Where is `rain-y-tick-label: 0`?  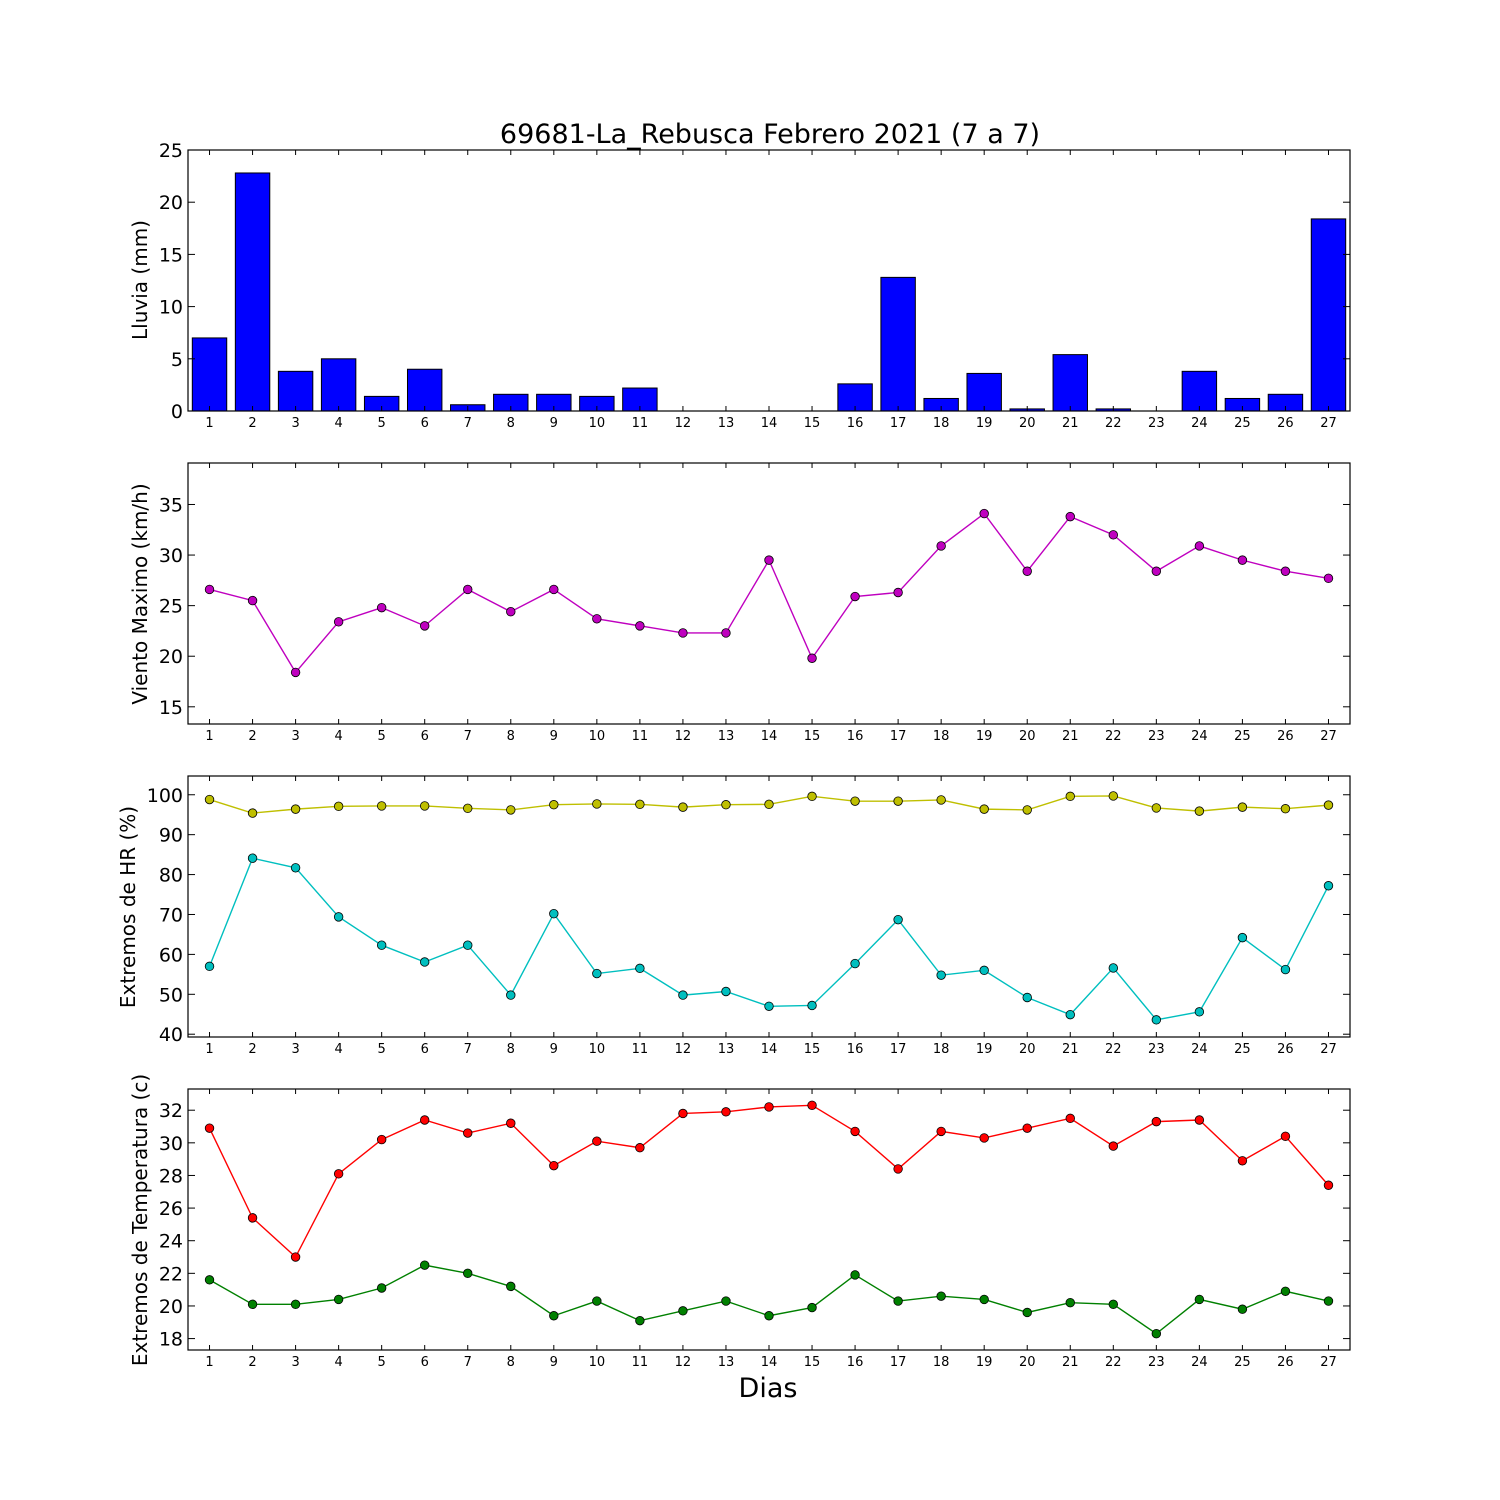 rain-y-tick-label: 0 is located at coordinates (177, 412).